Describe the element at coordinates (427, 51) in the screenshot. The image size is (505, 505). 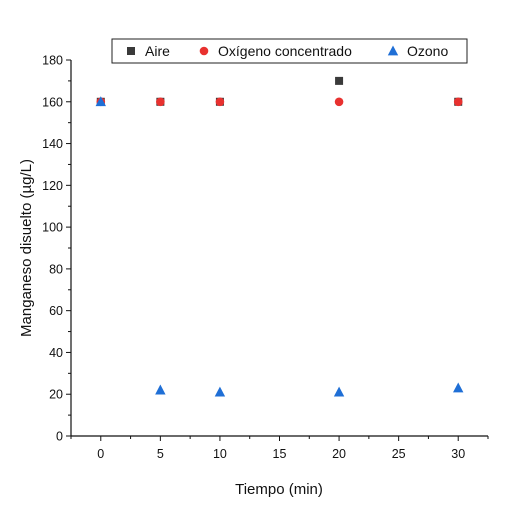
I see `legend-label: Ozono` at that location.